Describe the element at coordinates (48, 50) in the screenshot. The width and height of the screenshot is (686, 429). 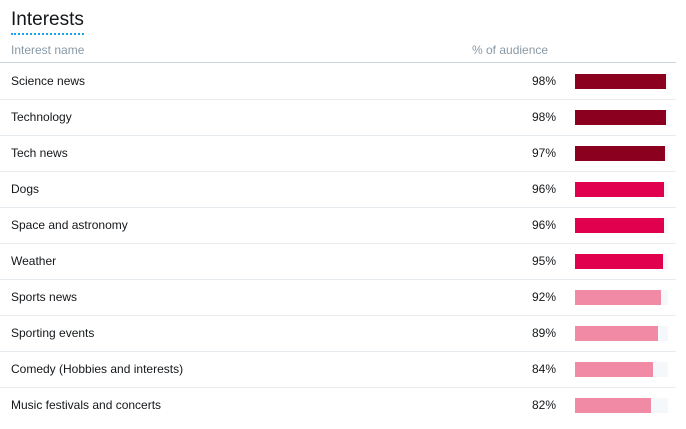
I see `column-header-interest-name: Interest name` at that location.